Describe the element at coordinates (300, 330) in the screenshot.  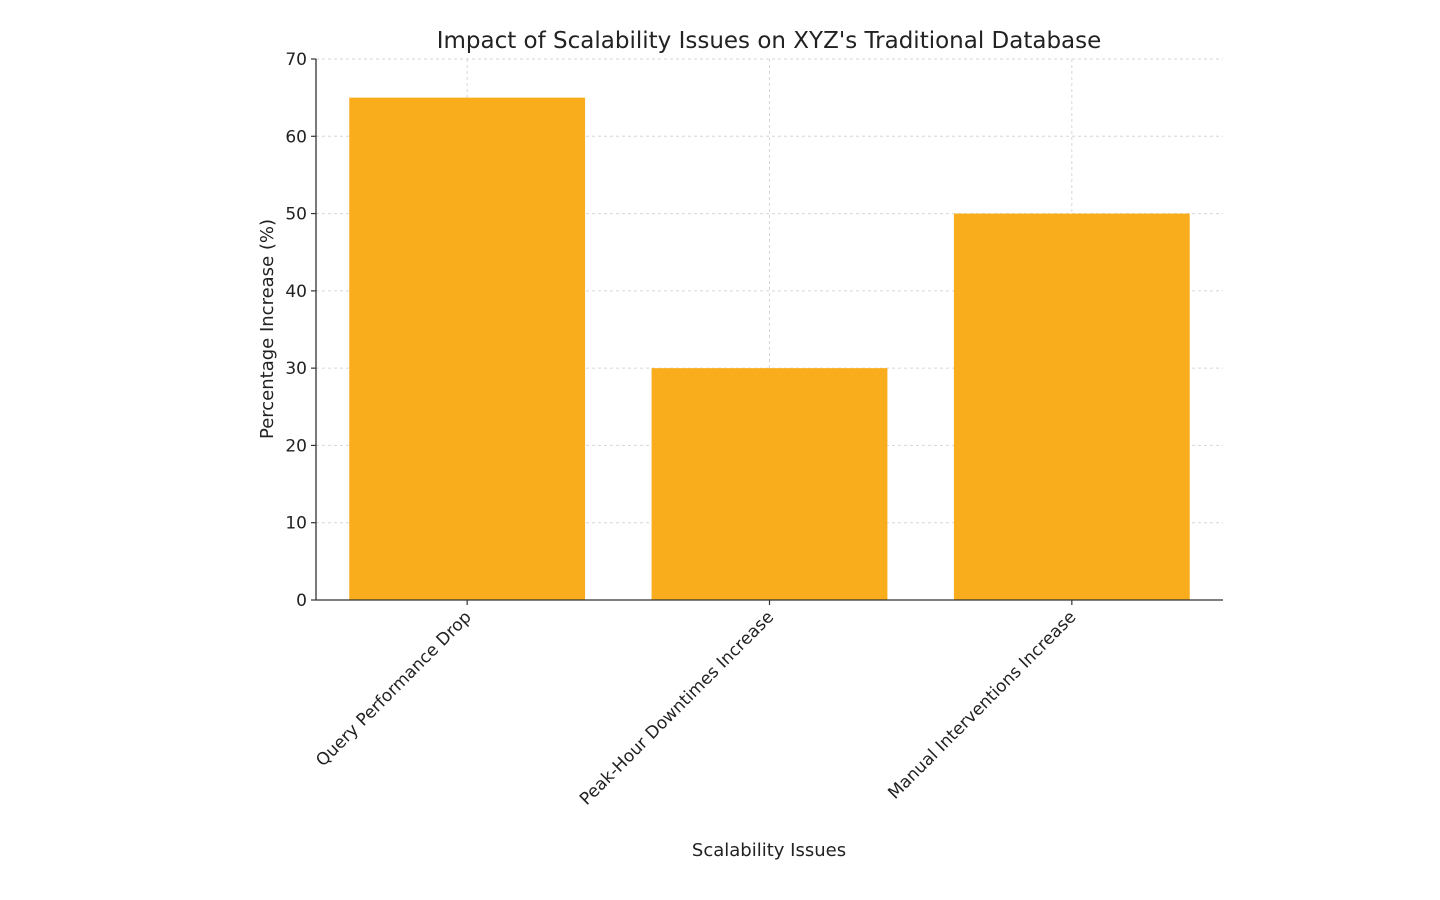
I see `y-ticks: 0 10 20 30 40 50 60 70` at that location.